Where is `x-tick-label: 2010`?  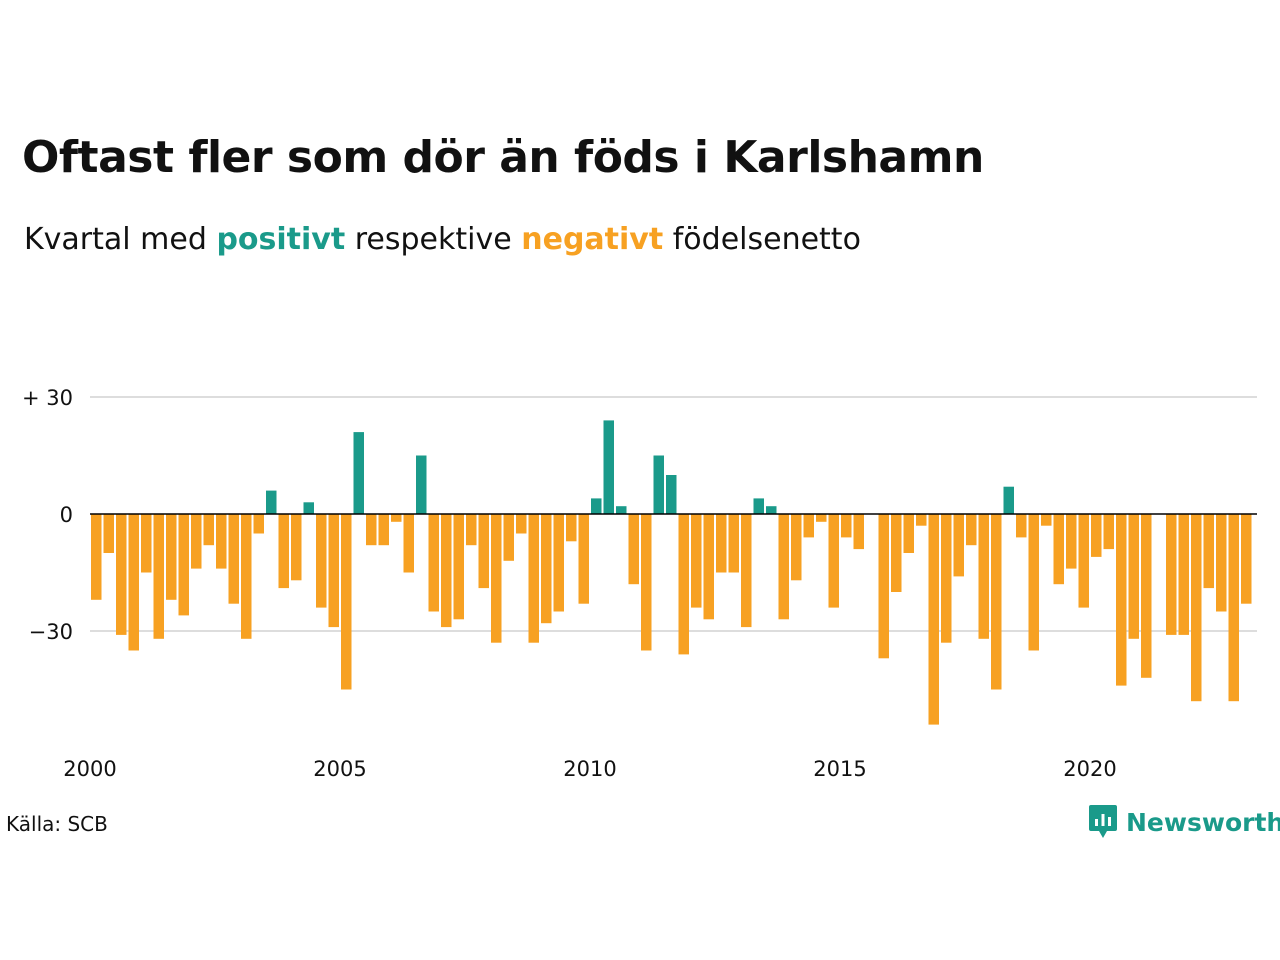 x-tick-label: 2010 is located at coordinates (589, 769).